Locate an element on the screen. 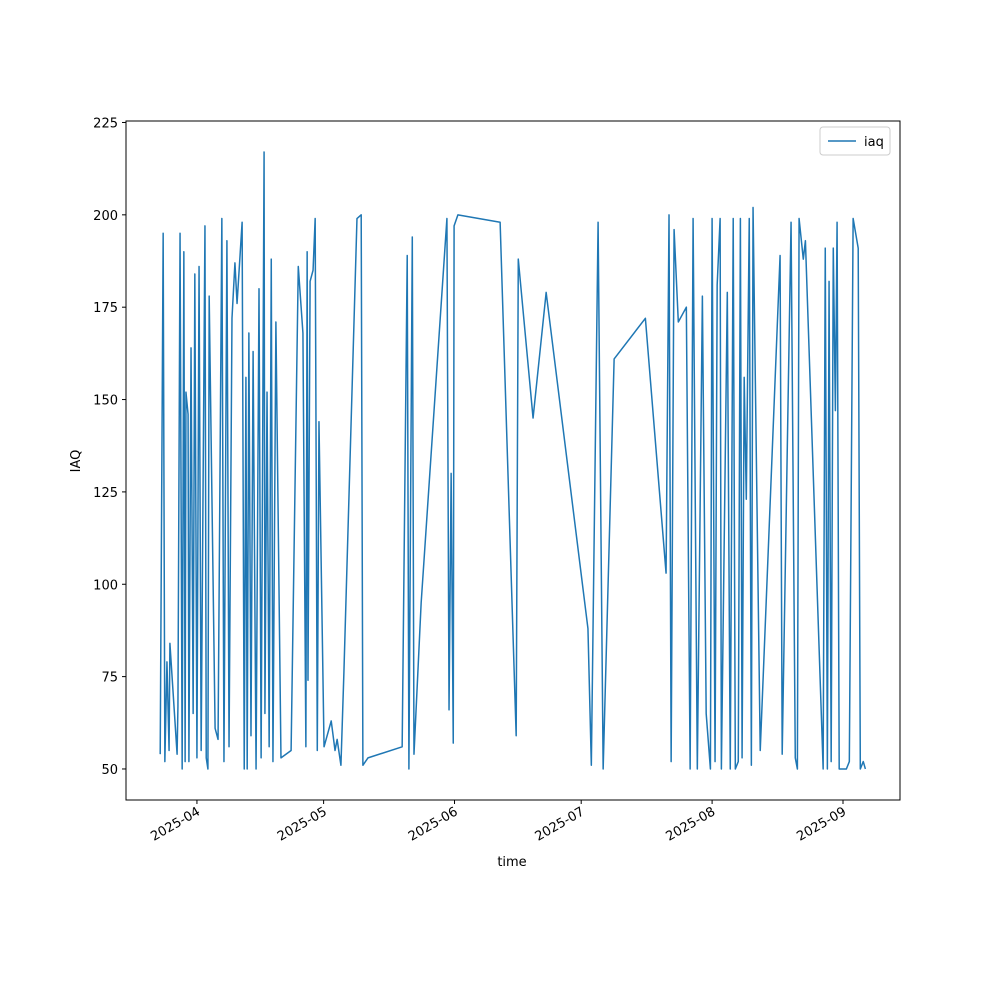 Image resolution: width=1000 pixels, height=1000 pixels. x-tick-label: 2025-07 is located at coordinates (560, 824).